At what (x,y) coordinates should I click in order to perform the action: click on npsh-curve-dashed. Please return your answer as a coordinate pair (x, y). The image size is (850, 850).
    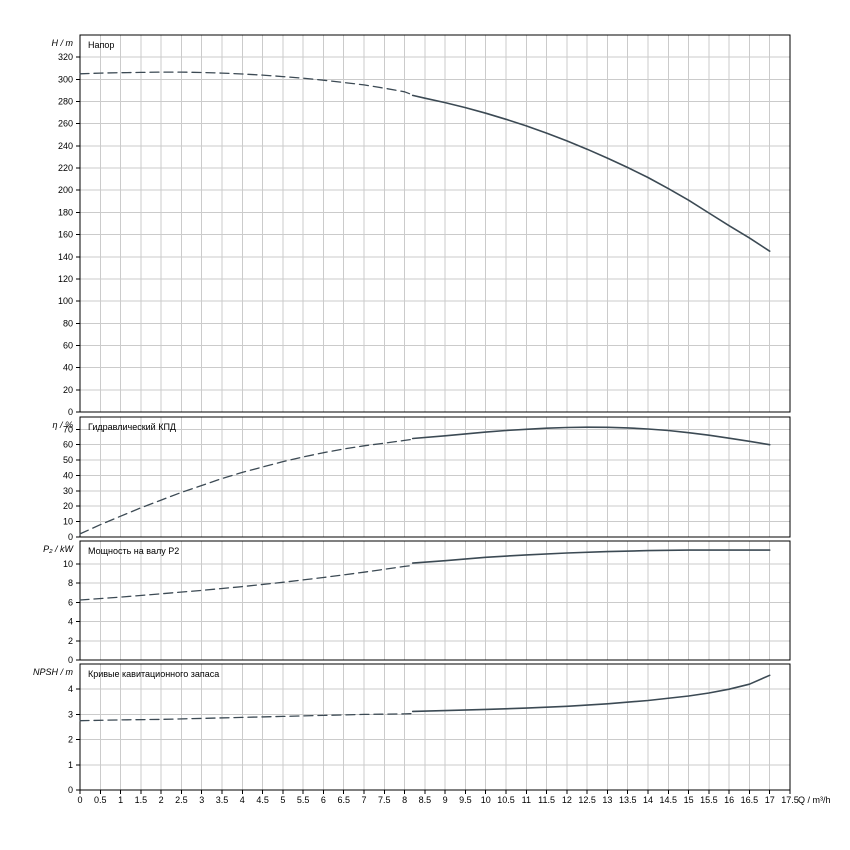
    Looking at the image, I should click on (246, 717).